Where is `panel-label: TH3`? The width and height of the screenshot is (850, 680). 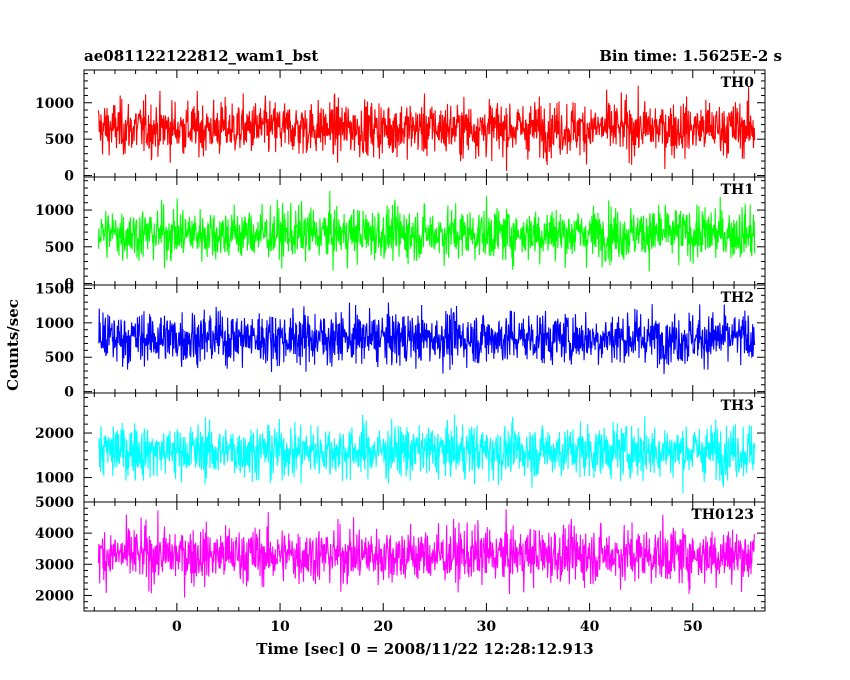 panel-label: TH3 is located at coordinates (737, 406).